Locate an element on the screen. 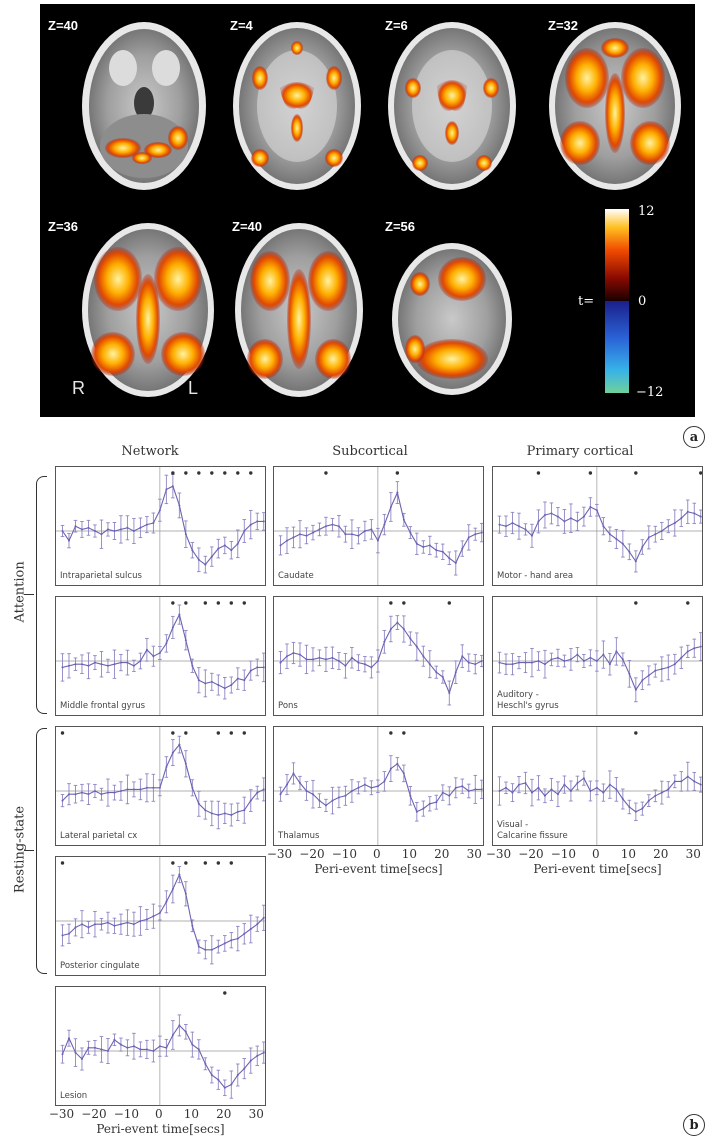  x-tick-label: −10 is located at coordinates (126, 1114).